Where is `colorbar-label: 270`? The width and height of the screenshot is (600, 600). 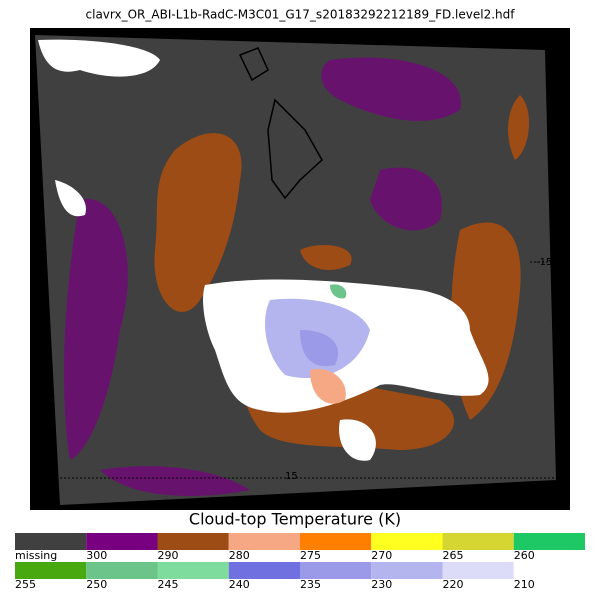
colorbar-label: 270 is located at coordinates (381, 555).